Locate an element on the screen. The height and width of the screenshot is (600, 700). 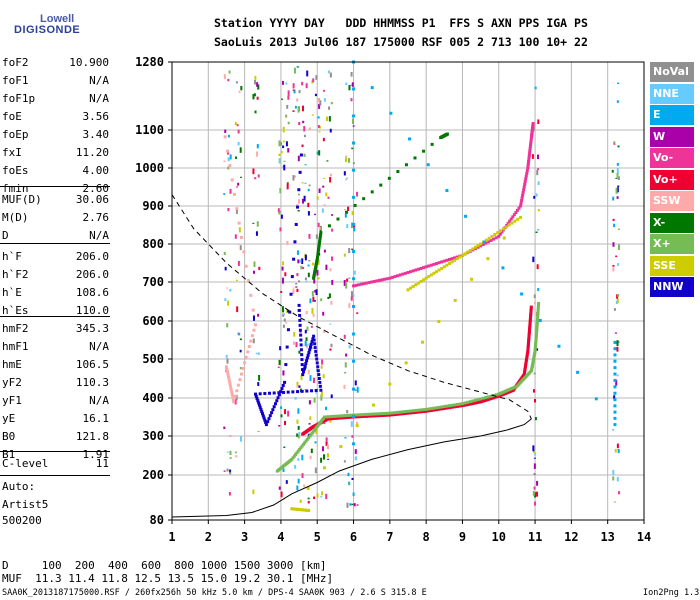
param-name: foE is located at coordinates (12, 116).